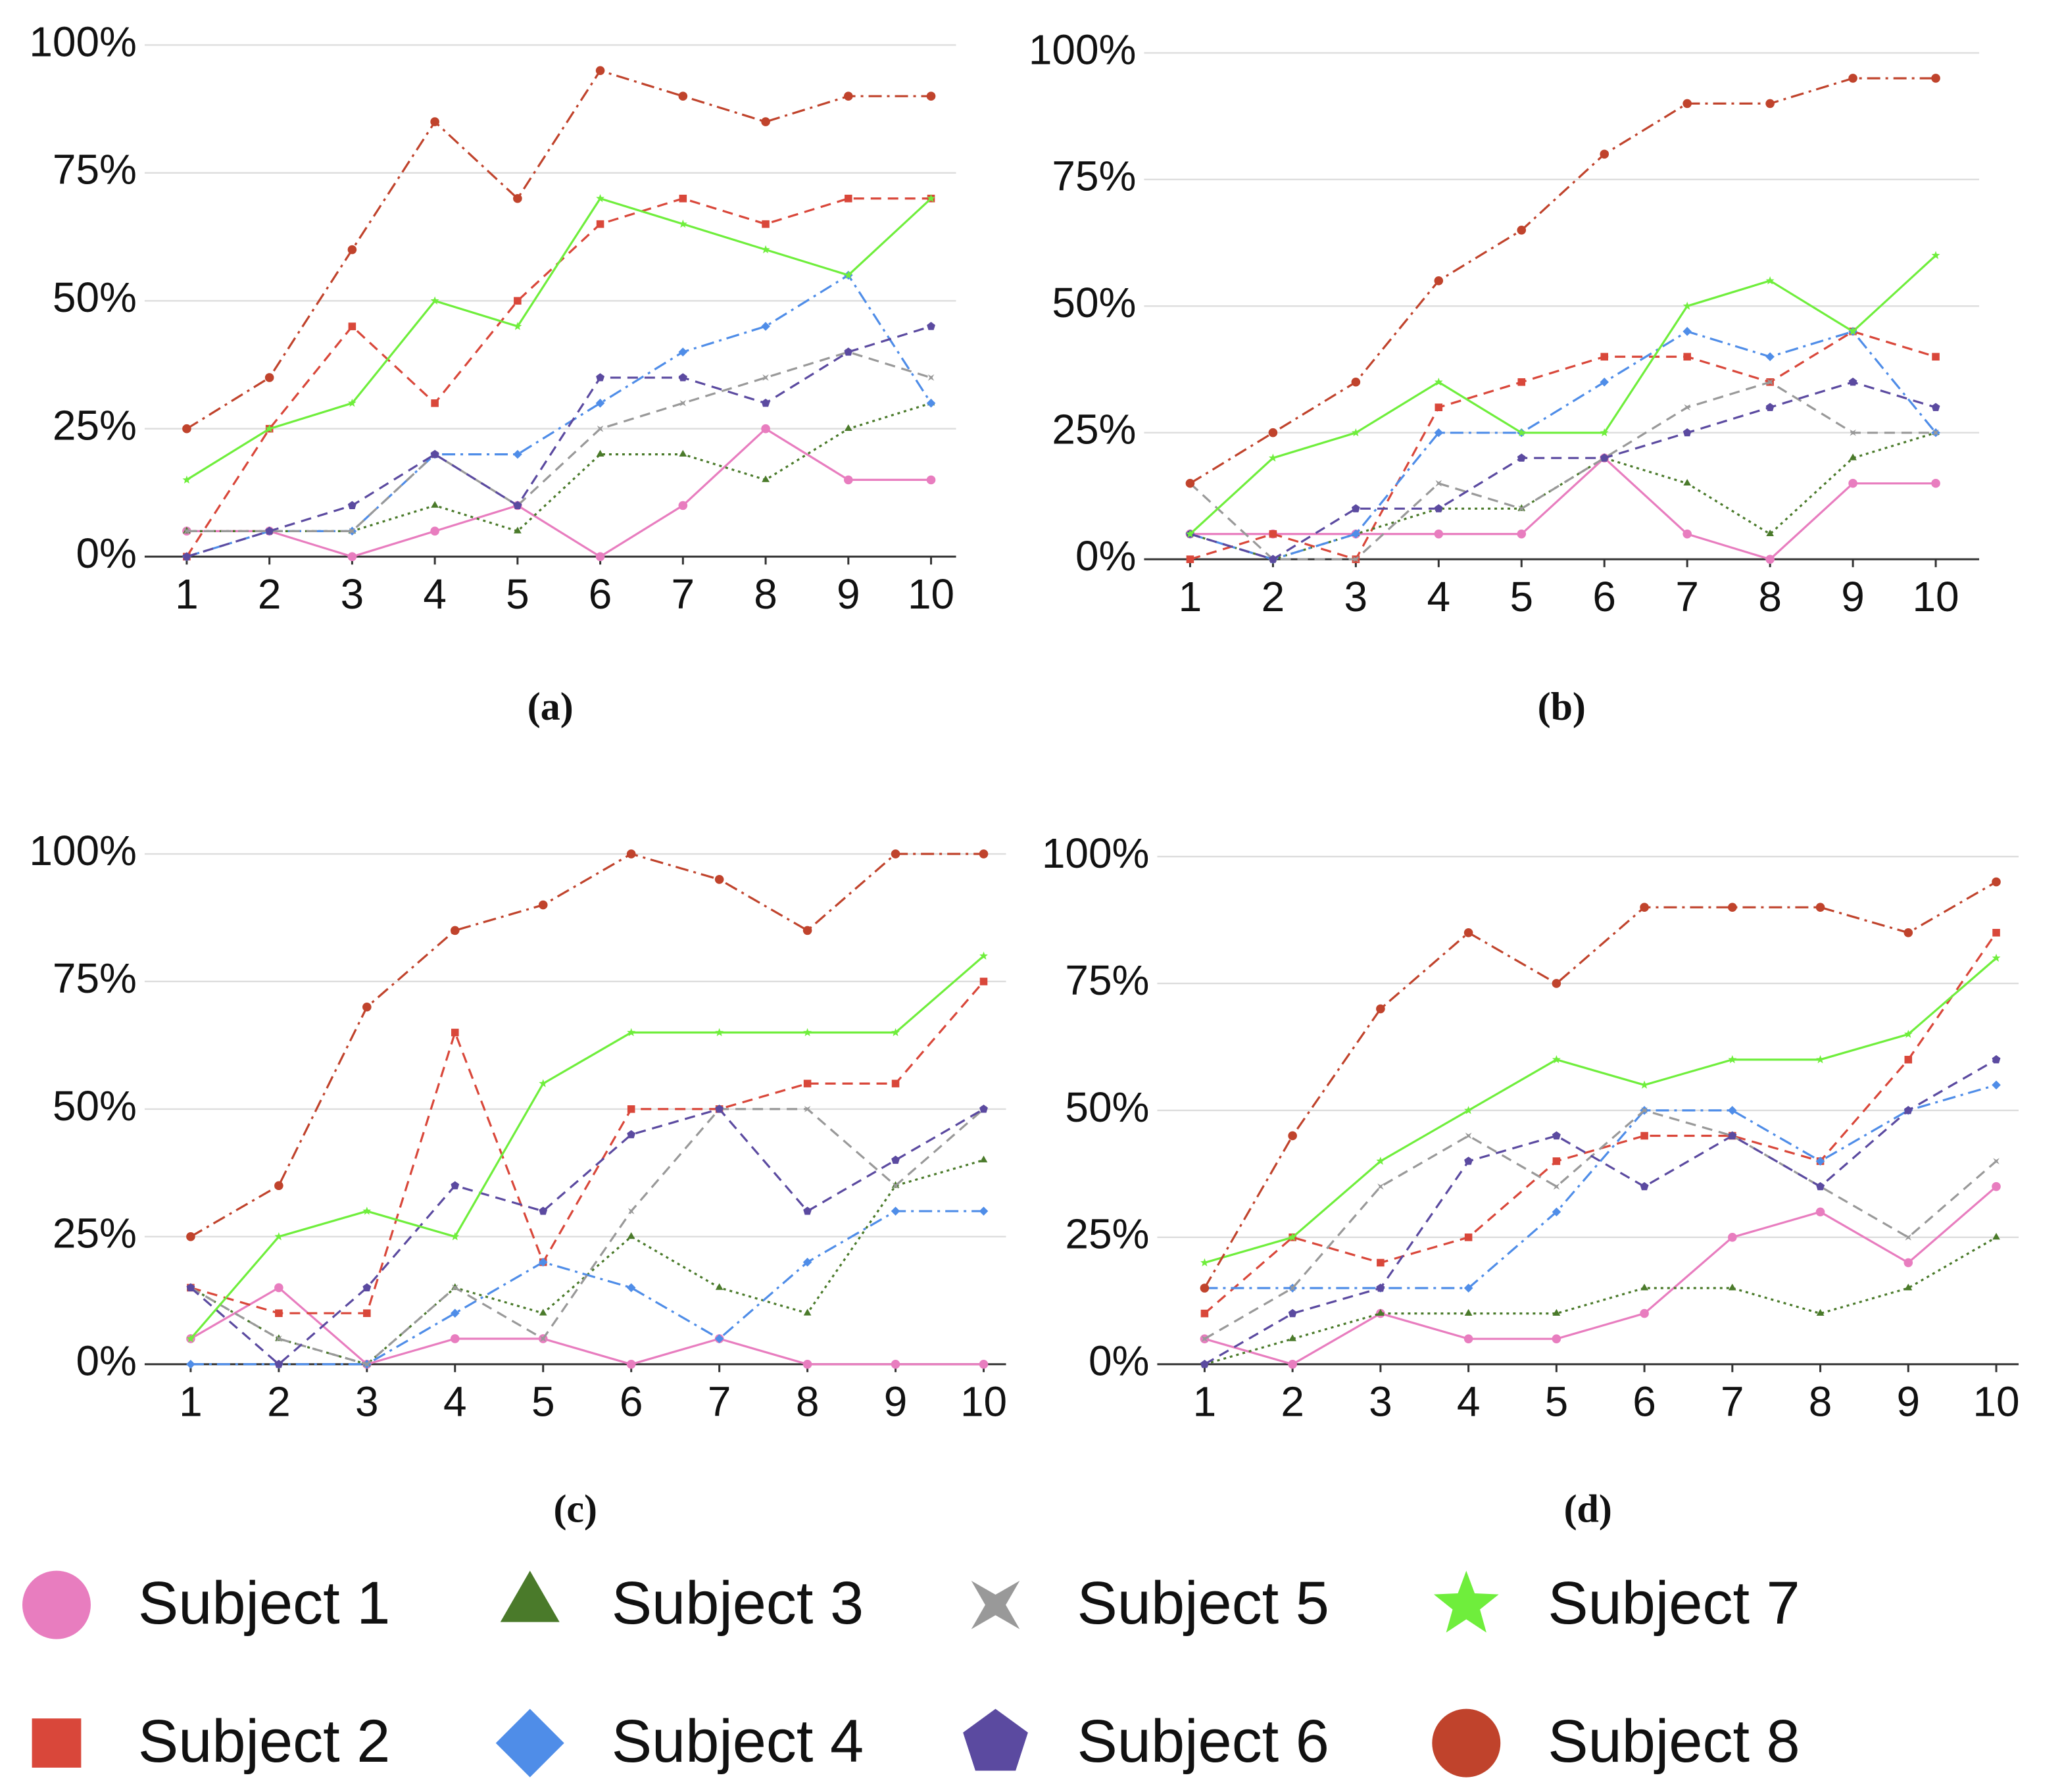  What do you see at coordinates (1094, 302) in the screenshot?
I see `y-tick-label: 50%` at bounding box center [1094, 302].